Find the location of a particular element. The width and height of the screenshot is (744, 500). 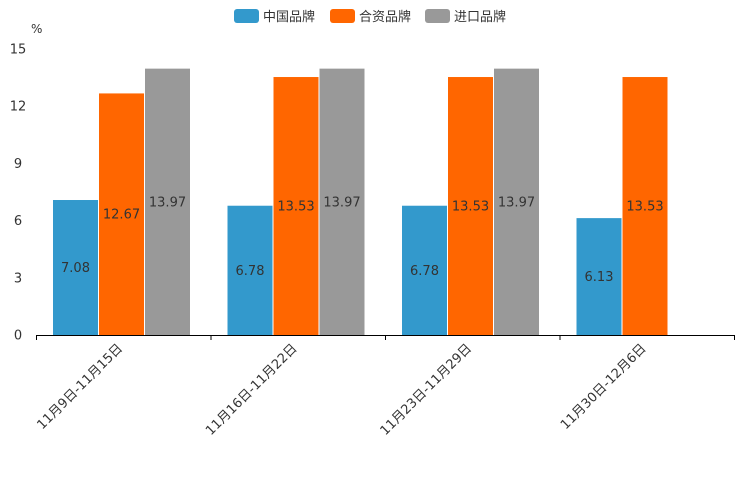

data-label: 6.13 is located at coordinates (599, 277).